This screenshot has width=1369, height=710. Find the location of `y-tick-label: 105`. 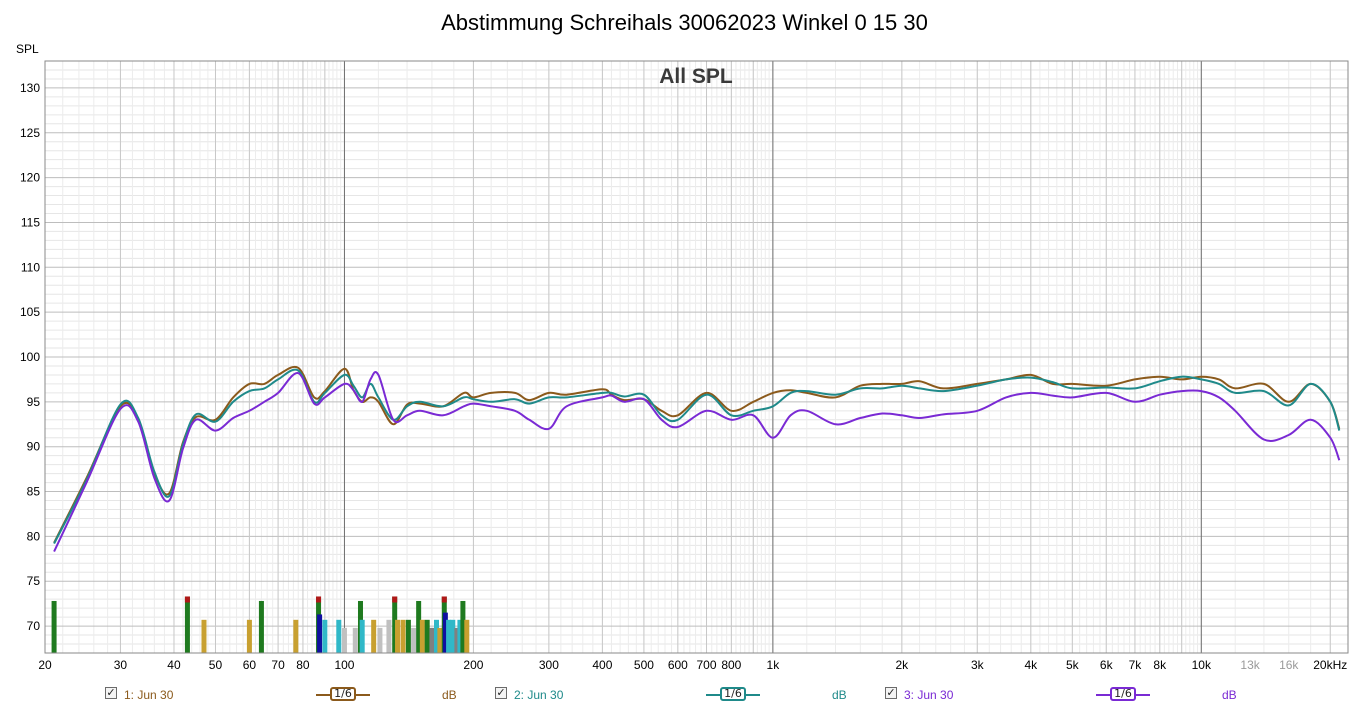

y-tick-label: 105 is located at coordinates (30, 312).